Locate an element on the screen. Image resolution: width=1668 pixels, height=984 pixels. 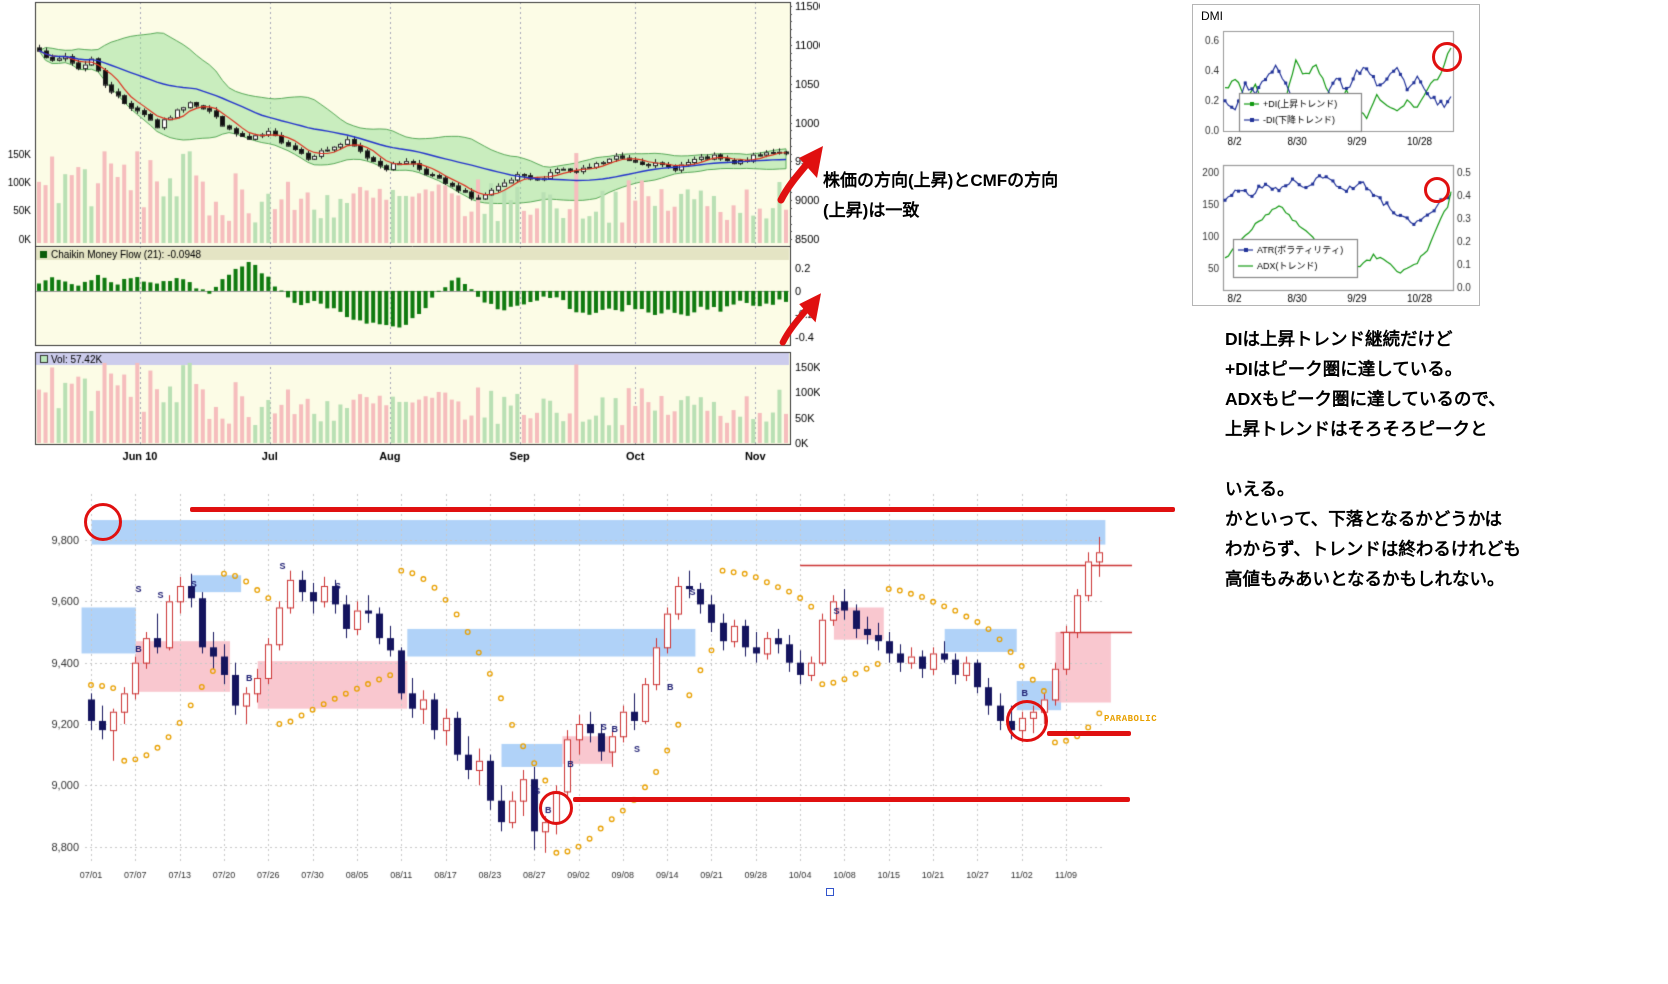
analysis-note-line: わからず、トレンドは終わるけれども is located at coordinates (1373, 549).